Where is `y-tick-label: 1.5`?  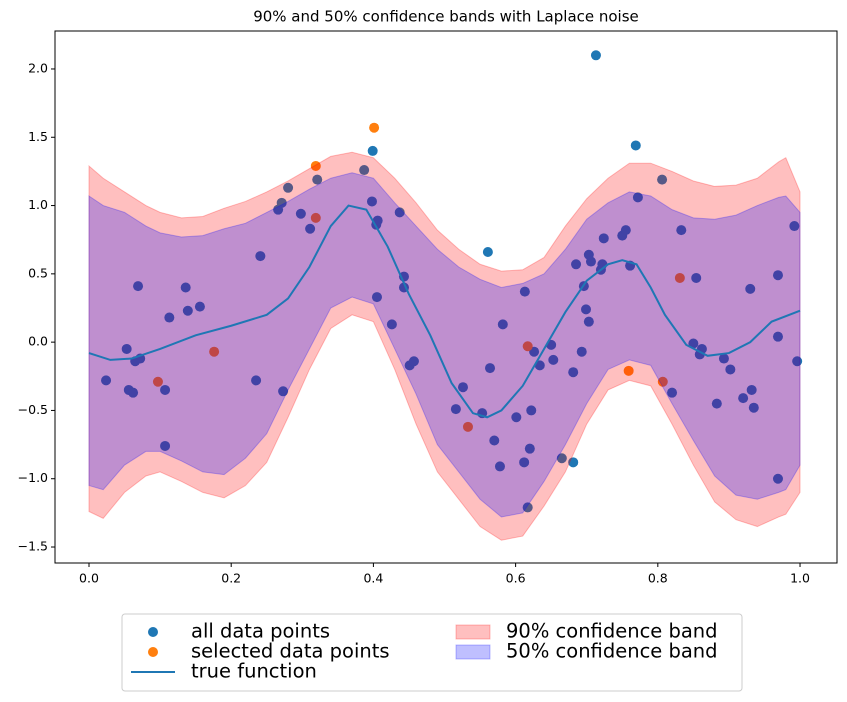
y-tick-label: 1.5 is located at coordinates (38, 136).